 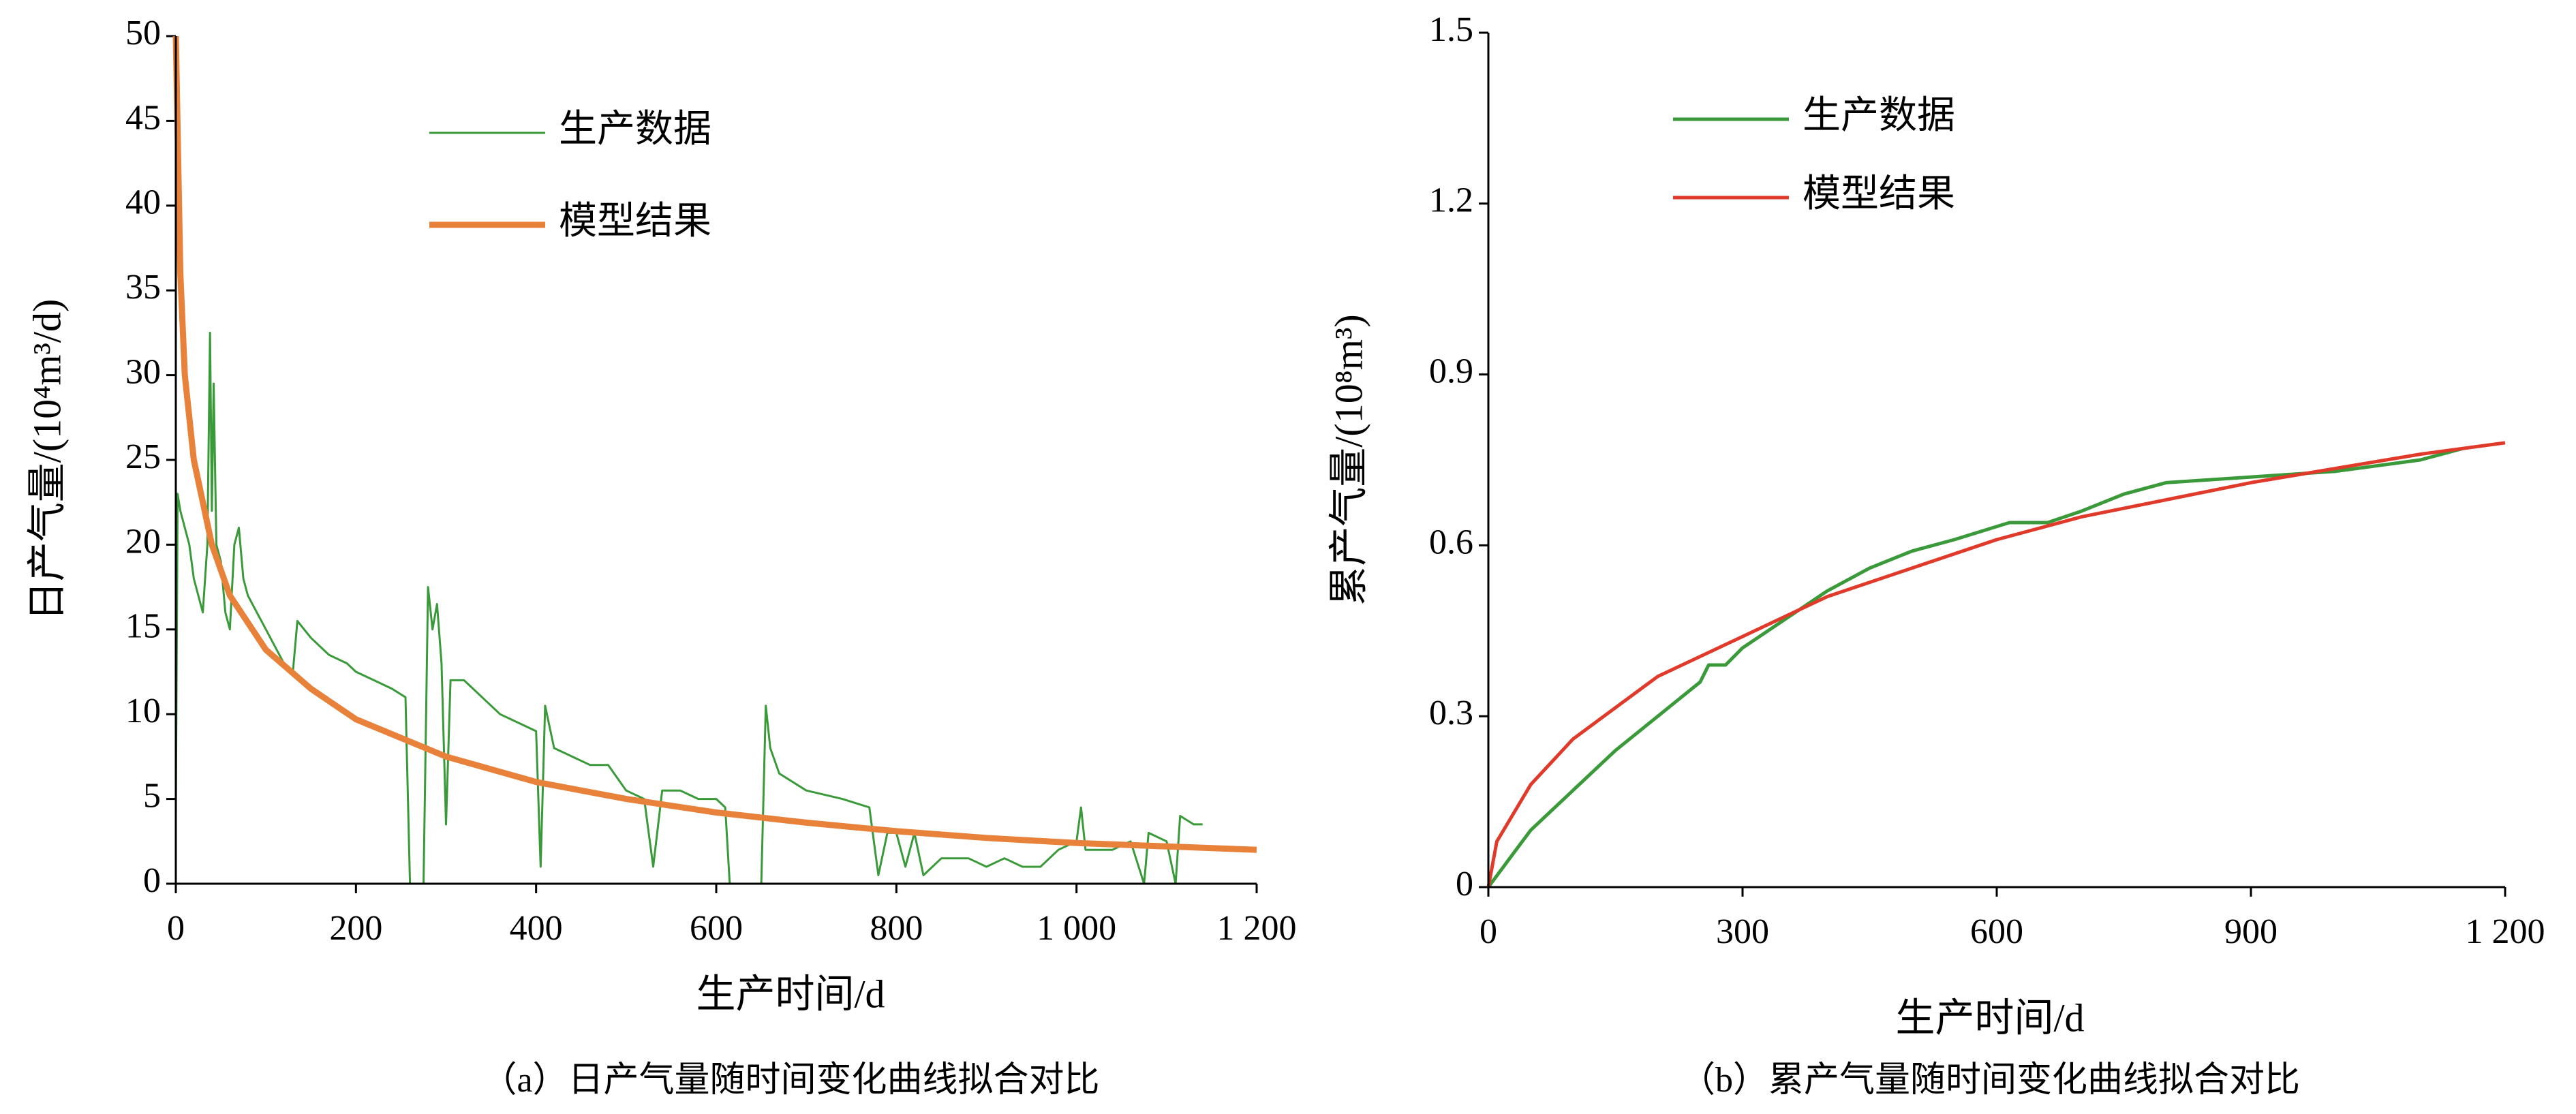 I want to click on y-axis-label: 累产气量/(10⁸m³), so click(x=1348, y=460).